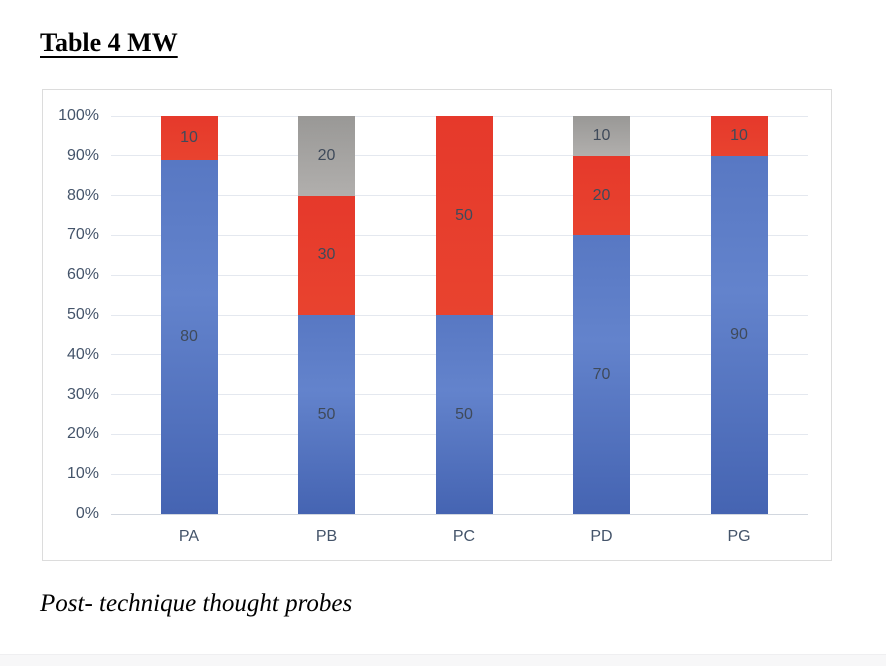 Image resolution: width=886 pixels, height=666 pixels. What do you see at coordinates (82, 394) in the screenshot?
I see `y-axis-tick-label: 30%` at bounding box center [82, 394].